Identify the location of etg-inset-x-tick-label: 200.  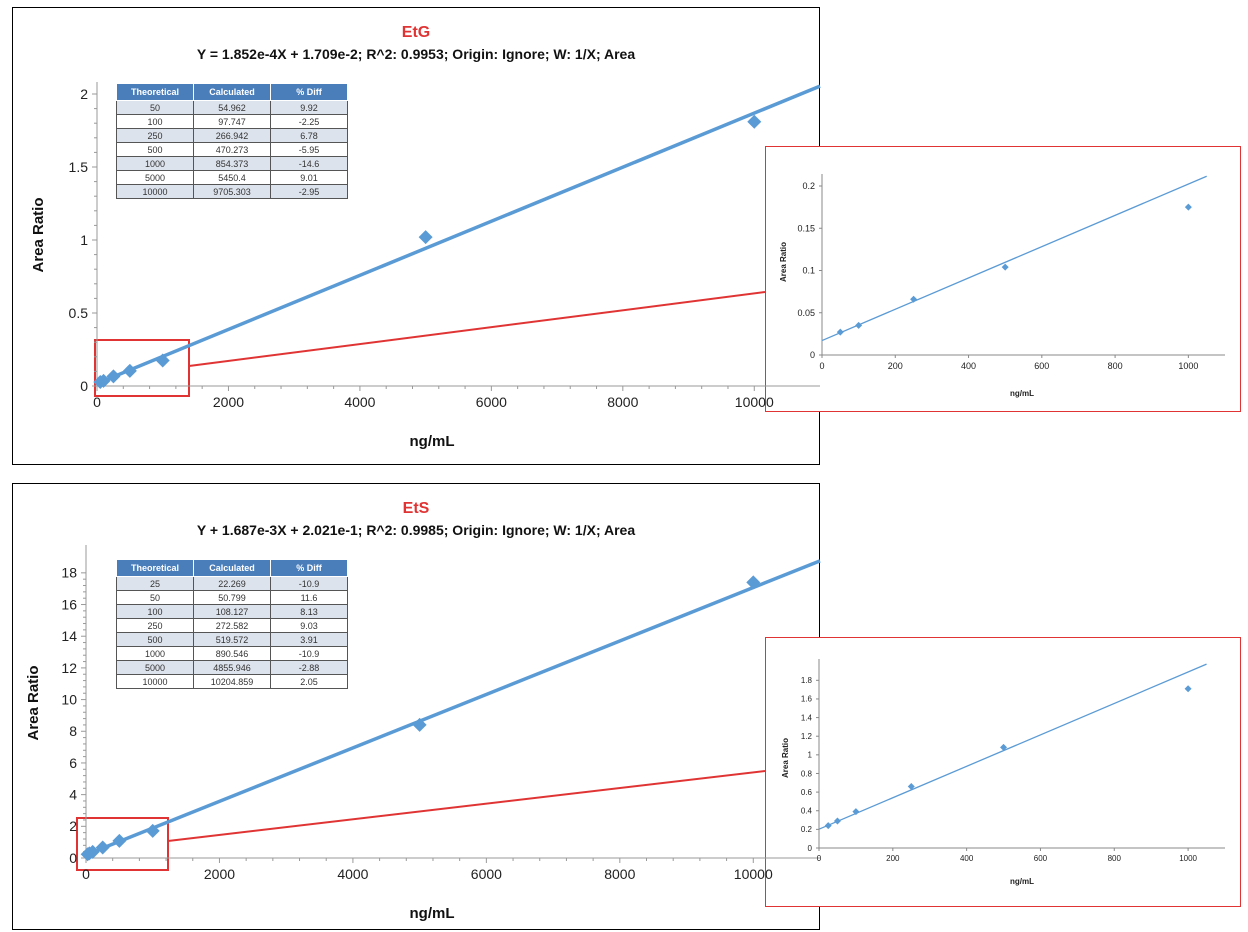
(895, 366).